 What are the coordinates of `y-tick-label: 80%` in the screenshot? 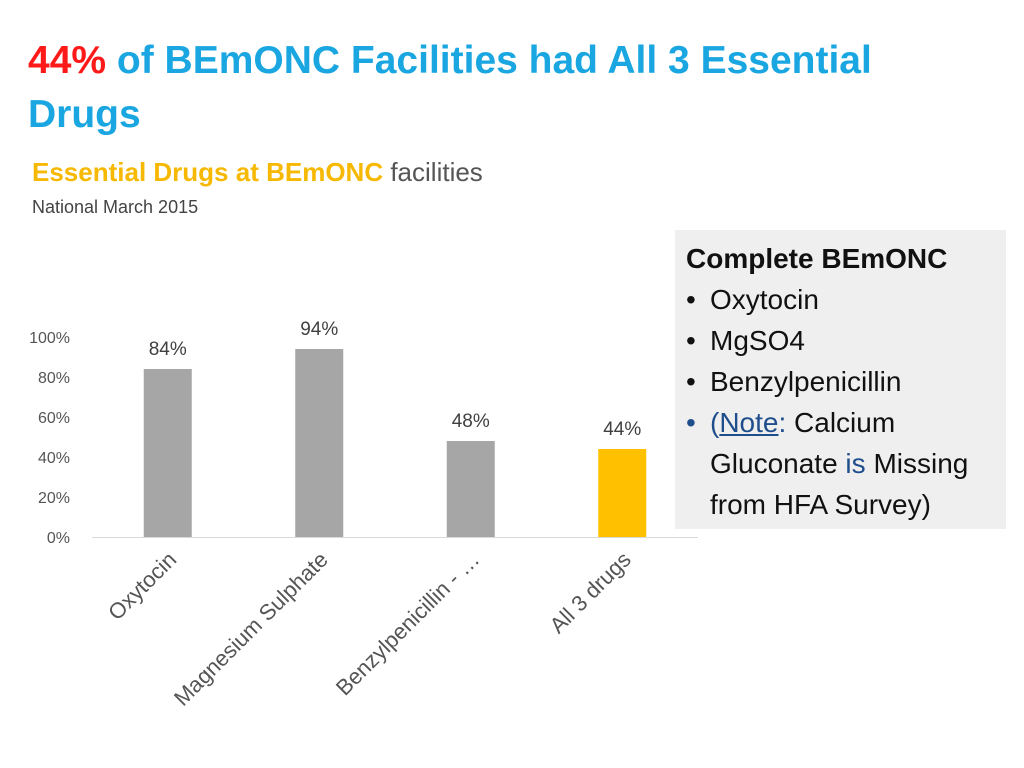 It's located at (54, 378).